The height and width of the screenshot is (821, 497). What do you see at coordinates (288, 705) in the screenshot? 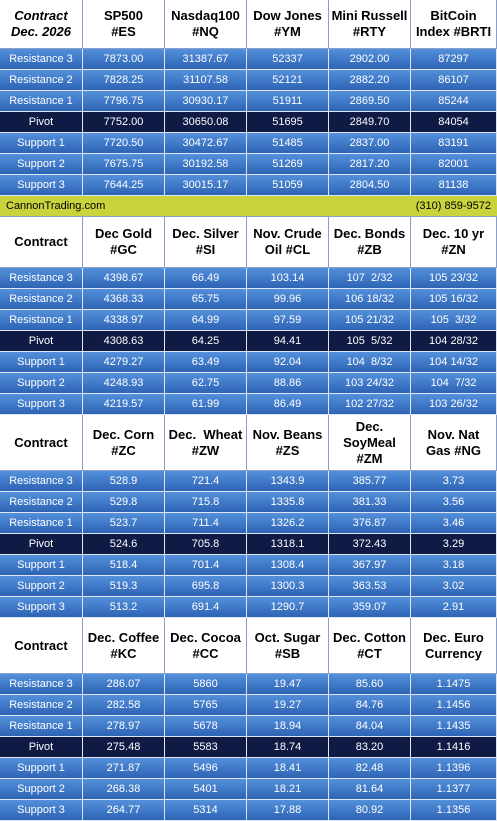
I see `price-cell: 19.27` at bounding box center [288, 705].